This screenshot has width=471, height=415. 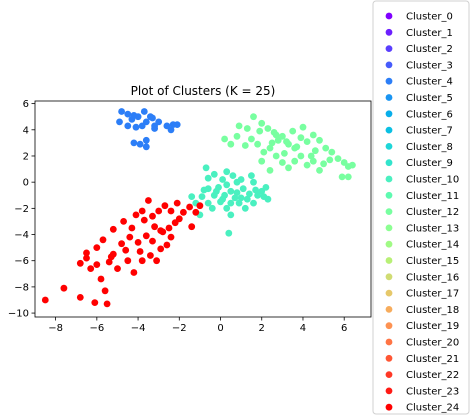 I want to click on x-tick-label: 2, so click(x=262, y=328).